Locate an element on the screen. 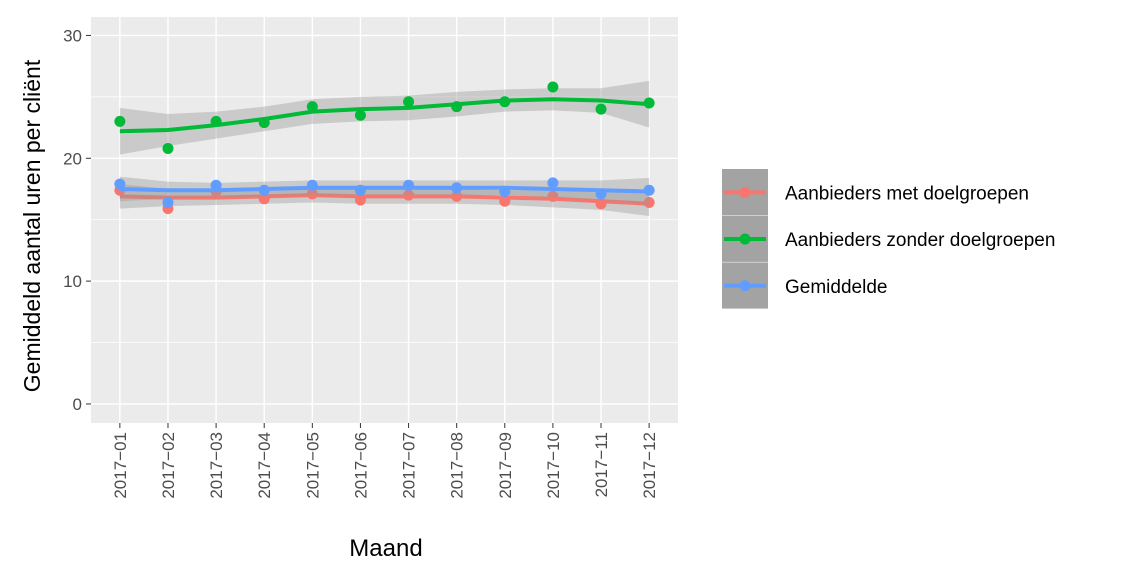 The height and width of the screenshot is (563, 1129). legend-label: Aanbieders zonder doelgroepen is located at coordinates (920, 240).